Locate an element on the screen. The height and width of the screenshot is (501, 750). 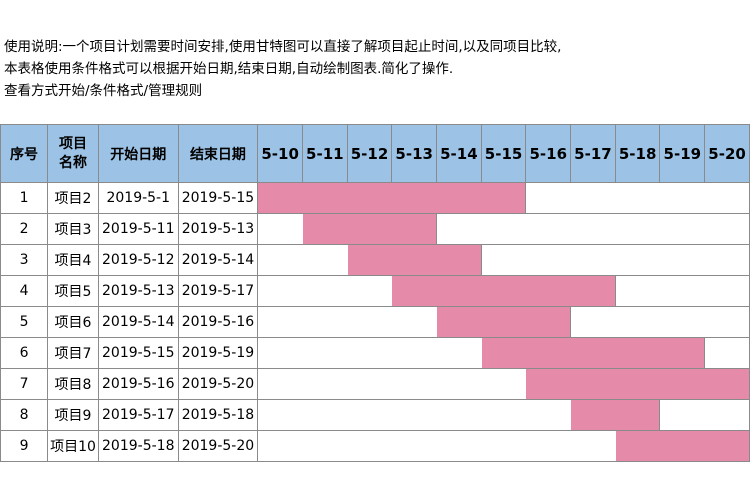
header-day-5-15: 5-15 is located at coordinates (503, 153).